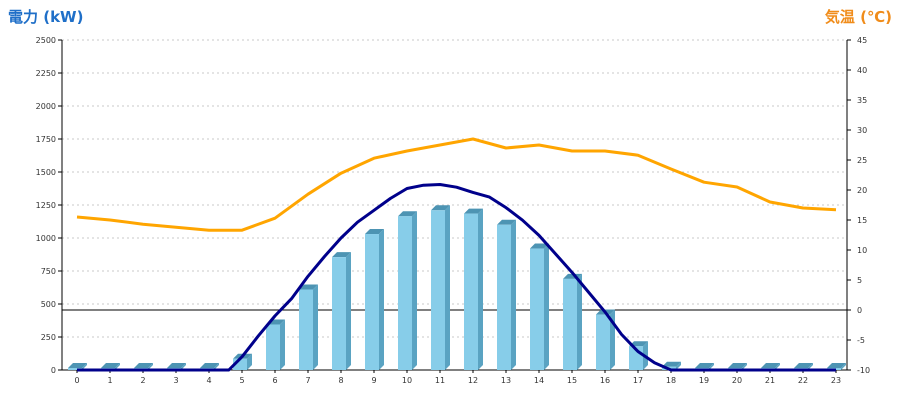 This screenshot has width=900, height=400. Describe the element at coordinates (142, 380) in the screenshot. I see `x-axis-tick-label: 2` at that location.